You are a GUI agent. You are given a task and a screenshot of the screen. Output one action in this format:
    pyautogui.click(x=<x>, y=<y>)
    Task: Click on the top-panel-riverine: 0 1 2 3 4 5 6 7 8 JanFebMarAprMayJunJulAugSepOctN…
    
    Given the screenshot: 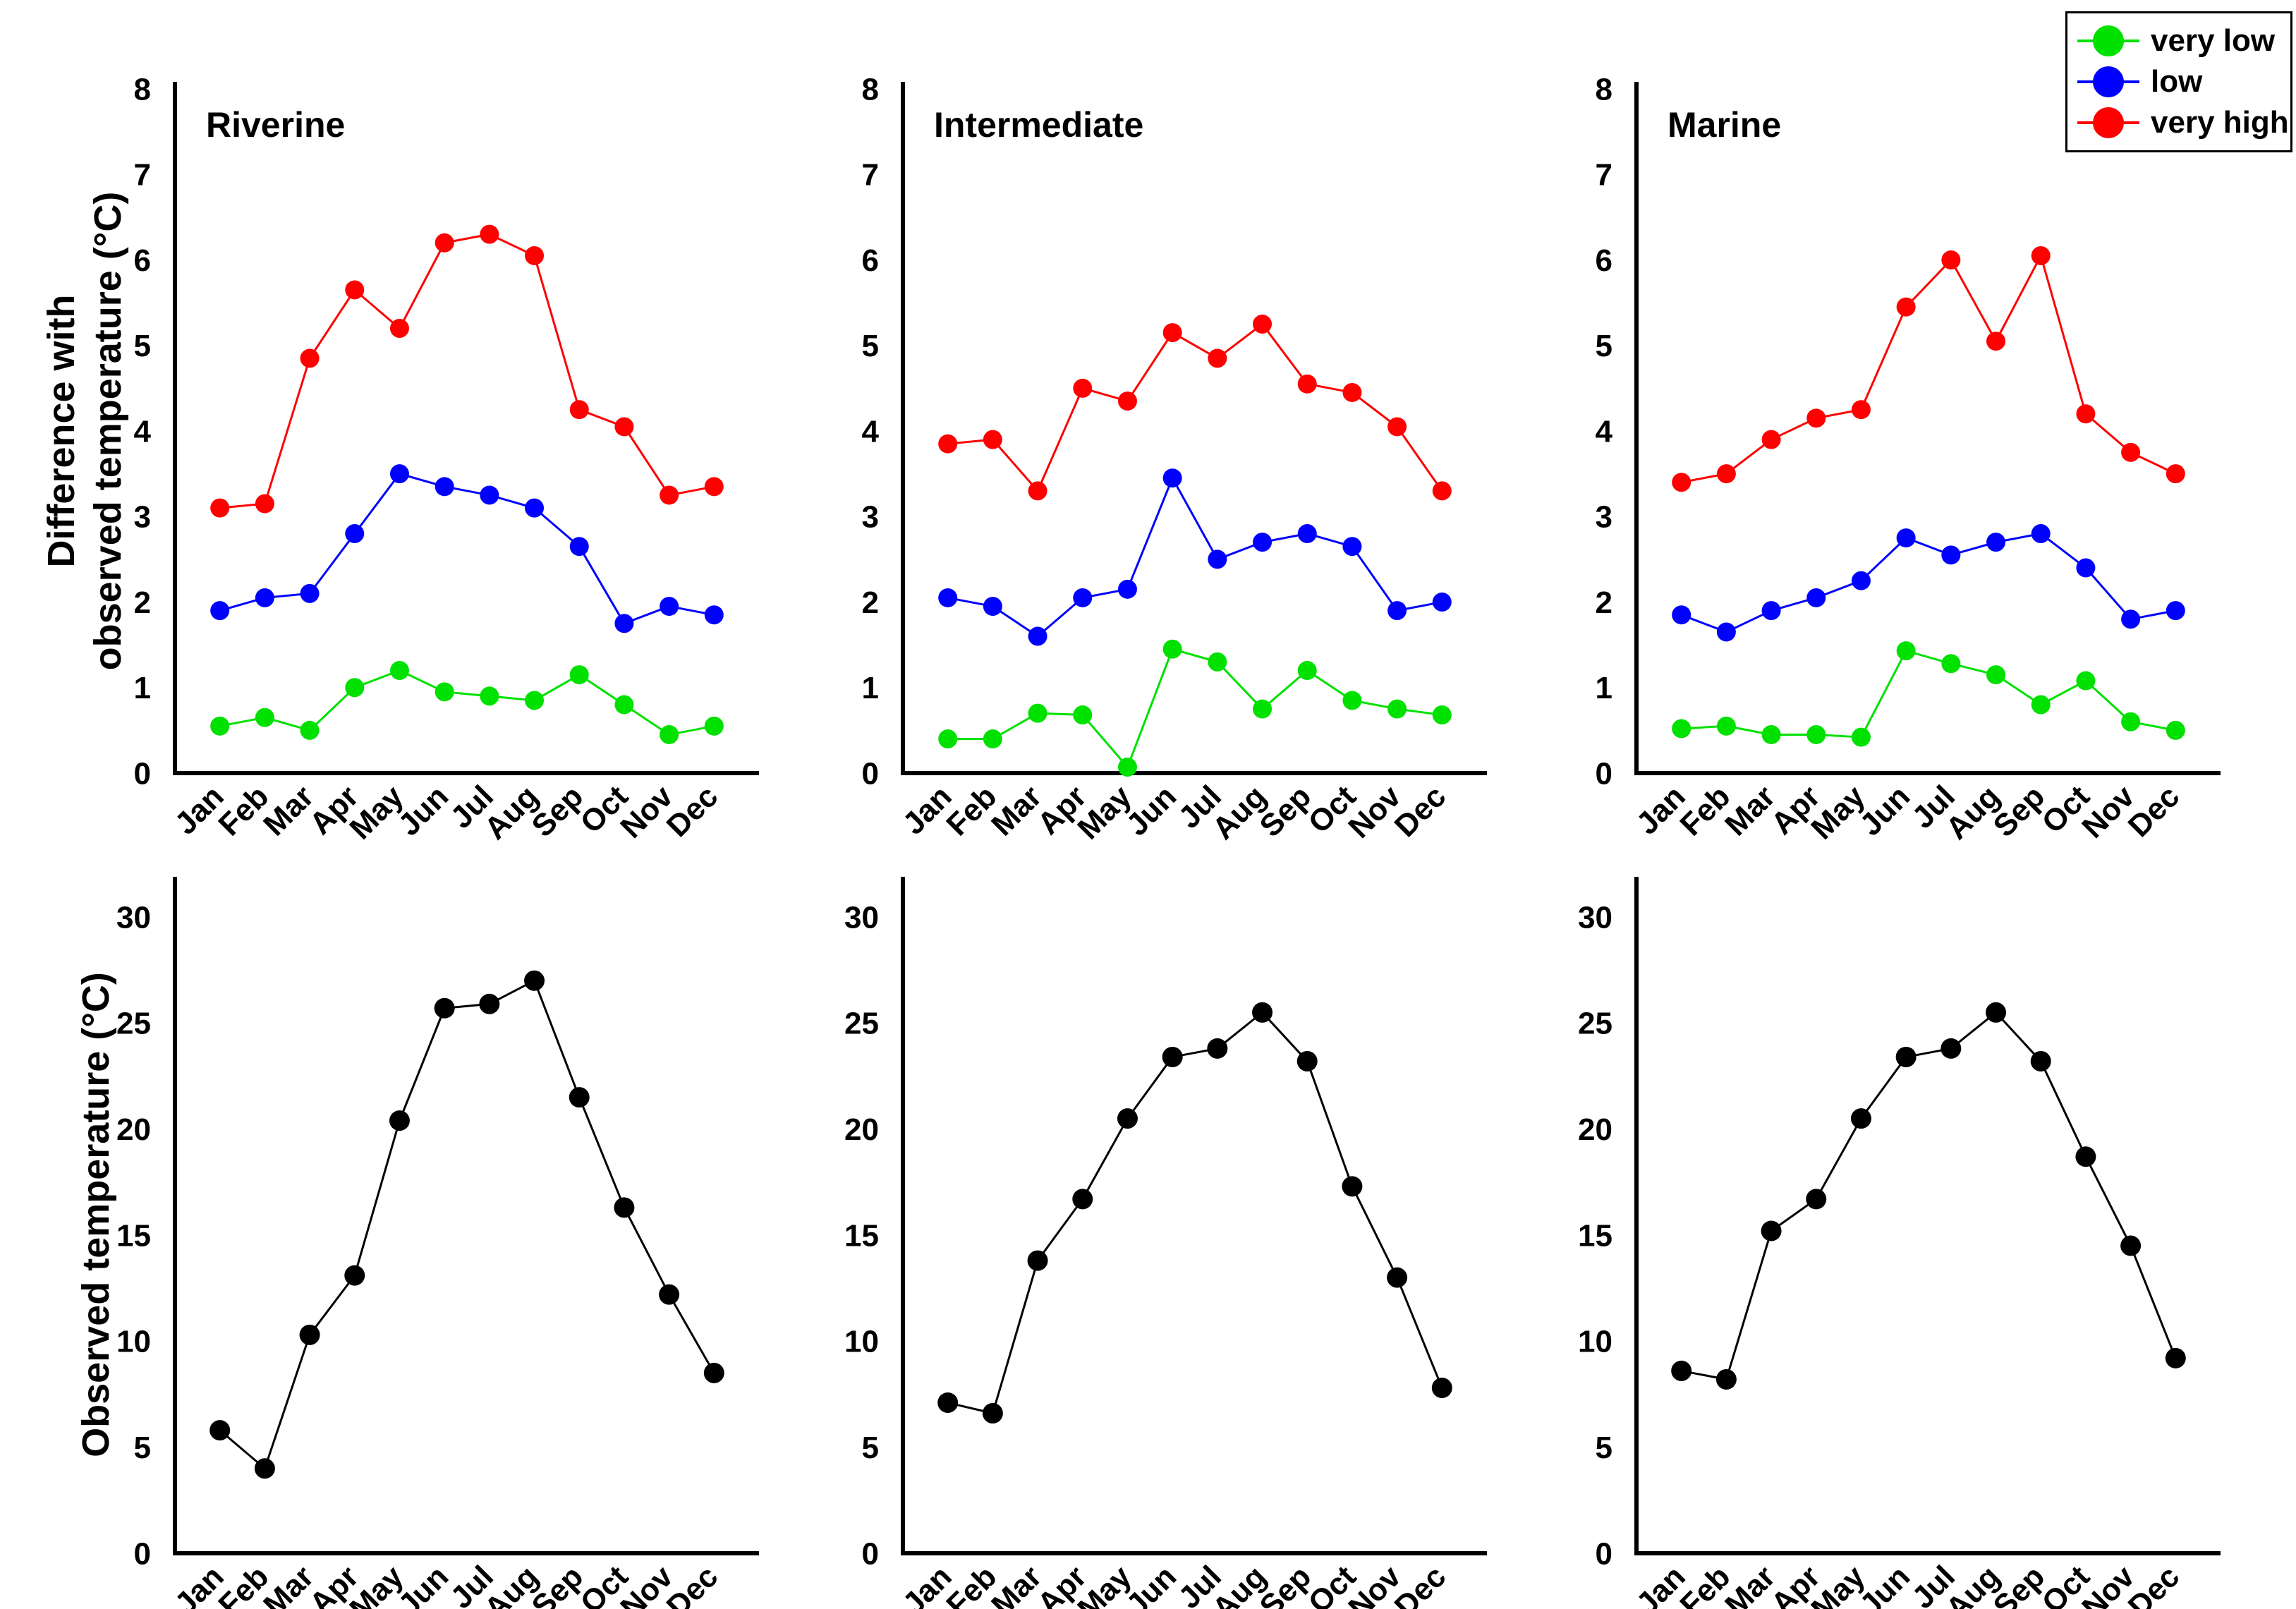 What is the action you would take?
    pyautogui.click(x=446, y=459)
    